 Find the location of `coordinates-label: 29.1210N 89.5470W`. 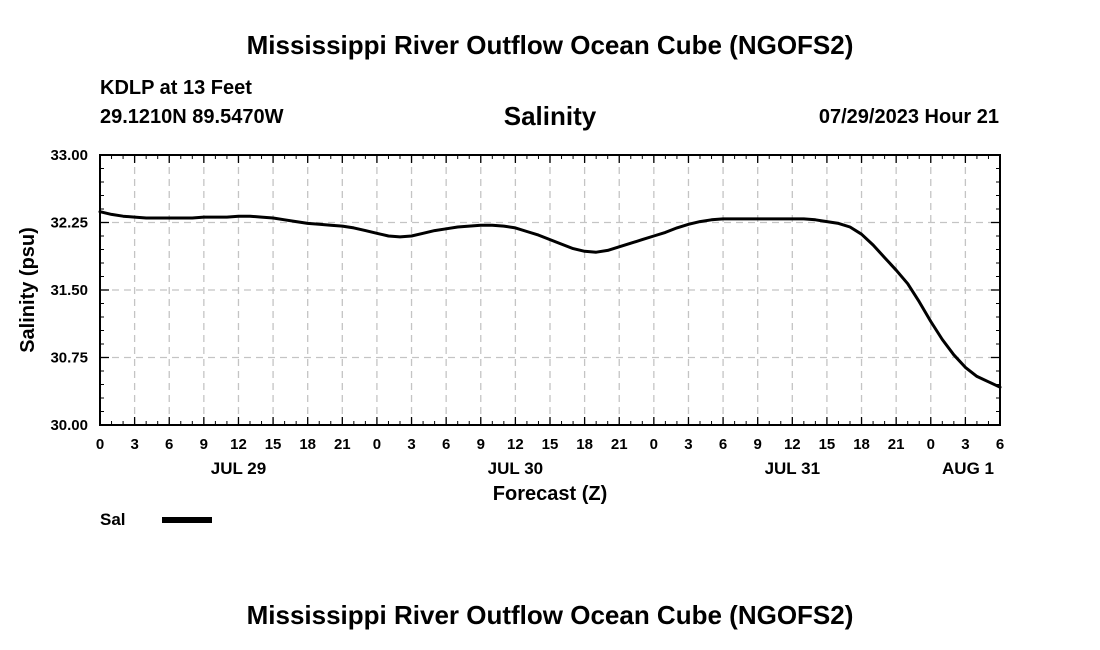

coordinates-label: 29.1210N 89.5470W is located at coordinates (192, 117).